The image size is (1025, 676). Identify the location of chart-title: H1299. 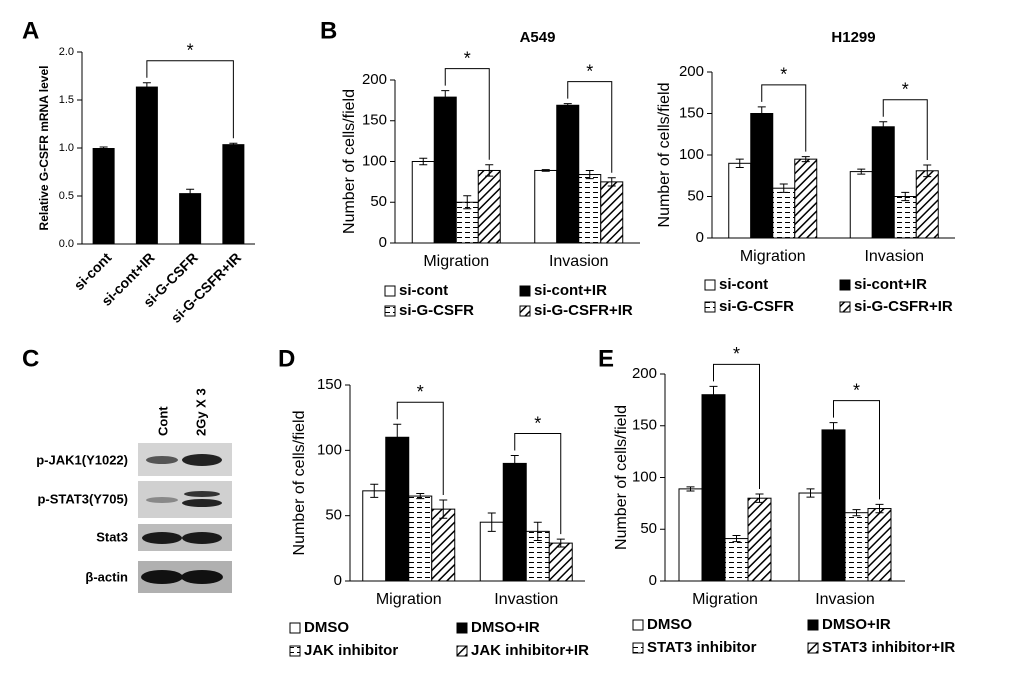
(853, 37).